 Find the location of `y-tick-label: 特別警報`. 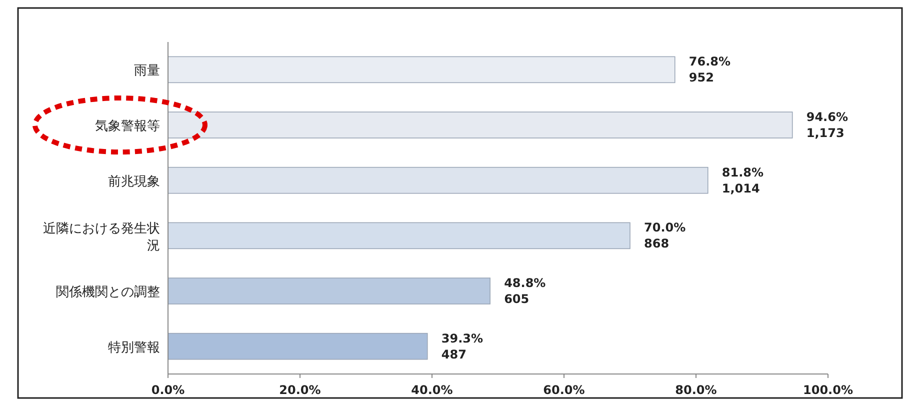

y-tick-label: 特別警報 is located at coordinates (134, 348).